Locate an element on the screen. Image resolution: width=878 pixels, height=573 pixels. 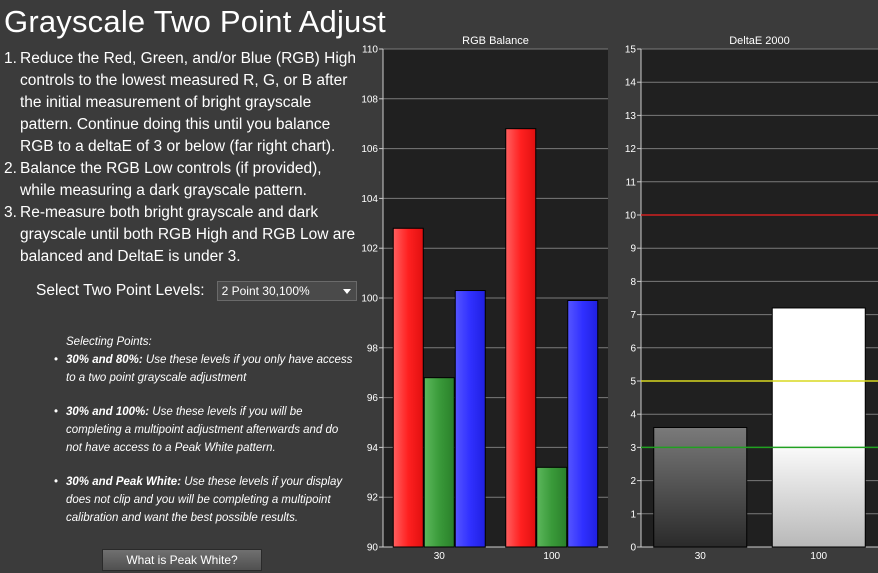
y-tick-label: 110 is located at coordinates (370, 50).